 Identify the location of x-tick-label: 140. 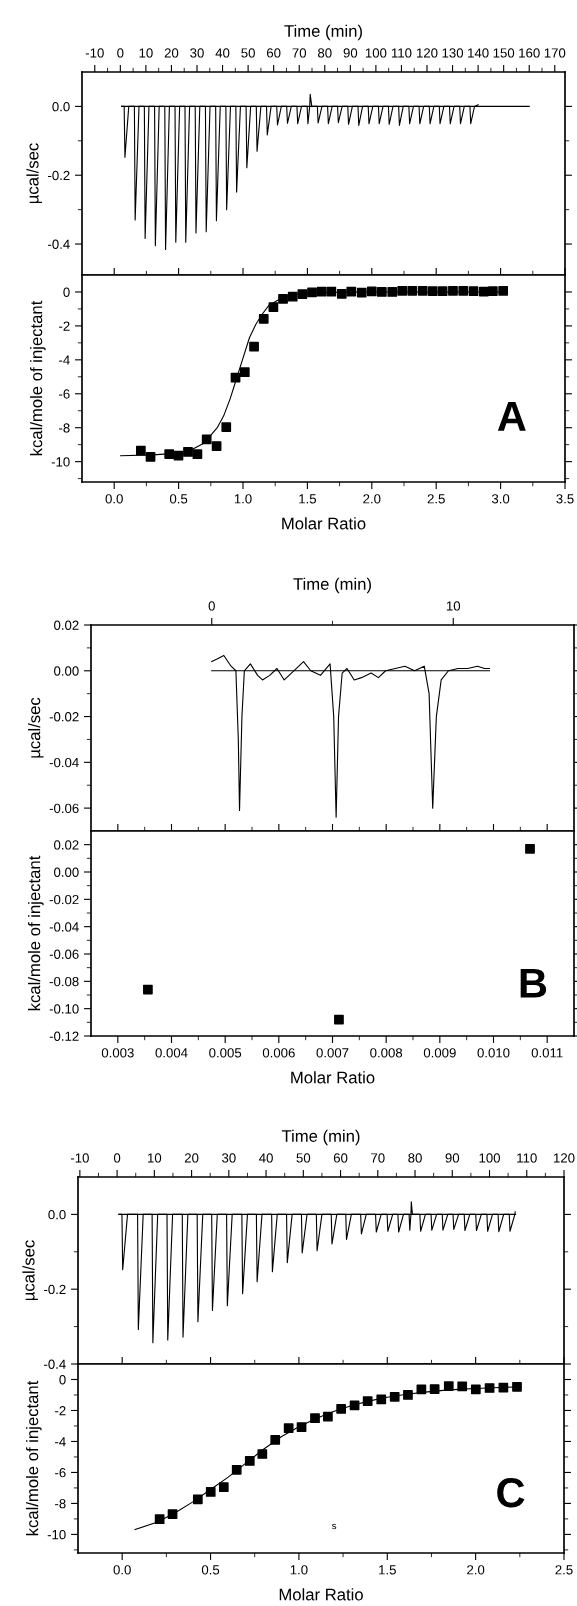
(478, 53).